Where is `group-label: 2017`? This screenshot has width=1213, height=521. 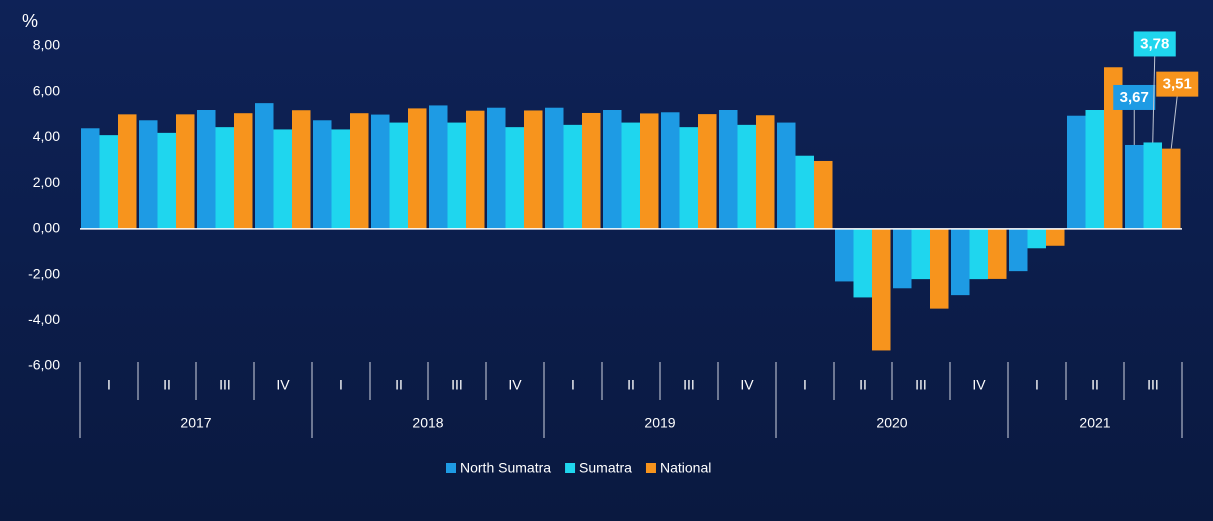 group-label: 2017 is located at coordinates (195, 423).